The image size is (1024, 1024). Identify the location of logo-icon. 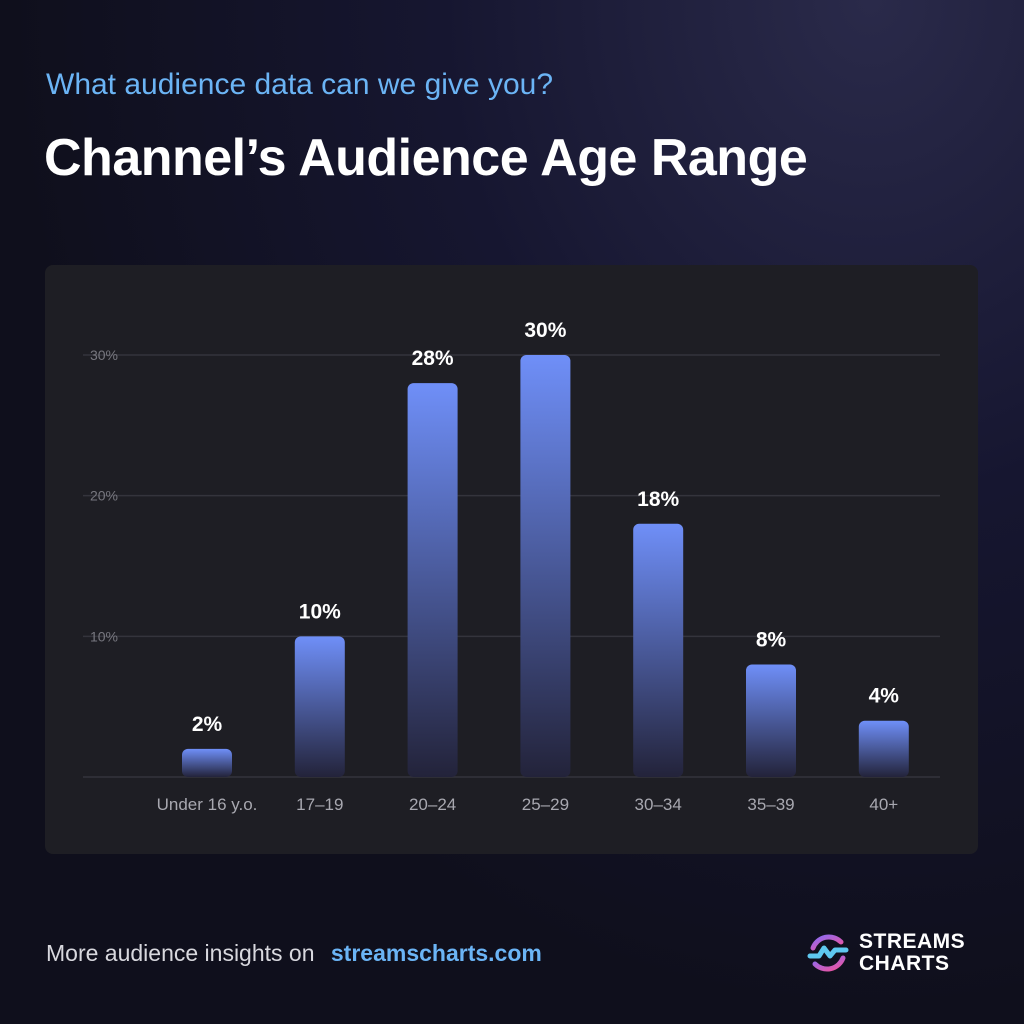
(828, 953).